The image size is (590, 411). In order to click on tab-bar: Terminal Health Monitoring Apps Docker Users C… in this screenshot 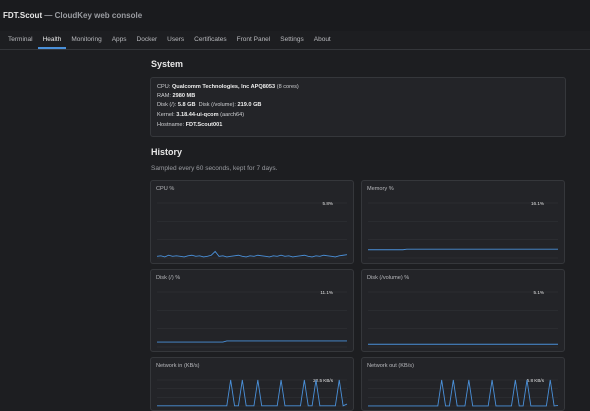, I will do `click(295, 40)`.